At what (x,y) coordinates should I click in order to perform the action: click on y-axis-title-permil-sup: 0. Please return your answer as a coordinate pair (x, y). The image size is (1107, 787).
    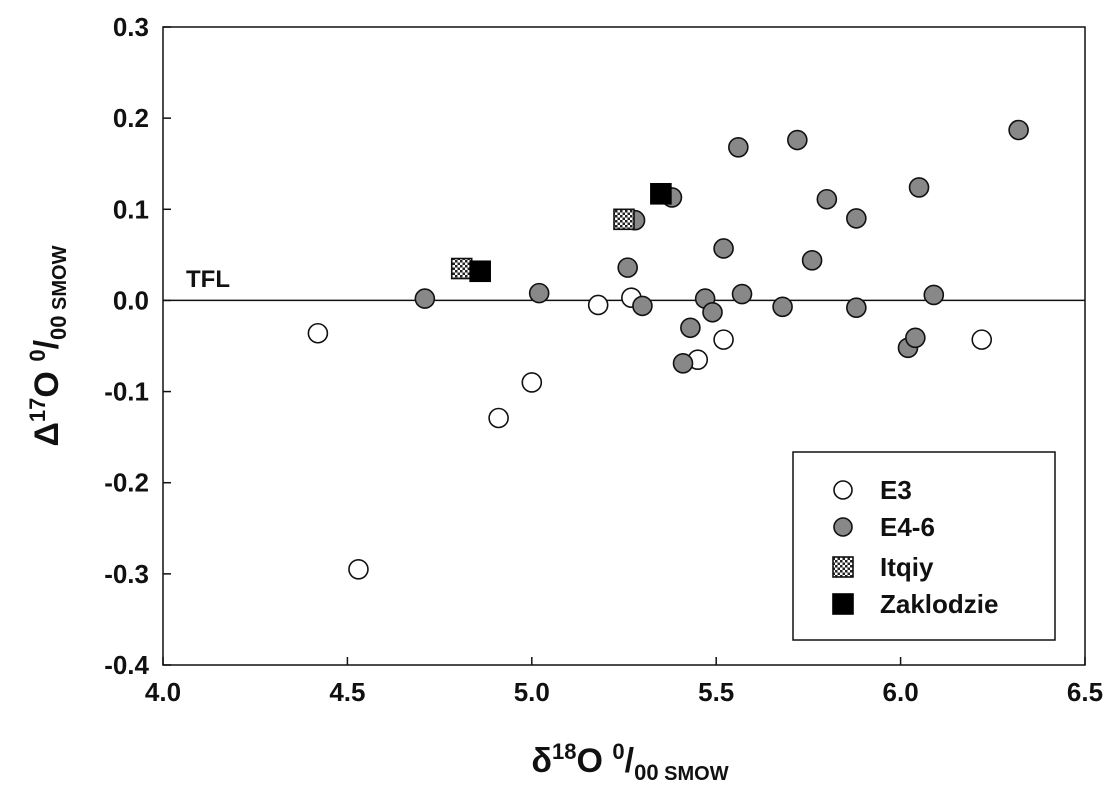
    Looking at the image, I should click on (37, 355).